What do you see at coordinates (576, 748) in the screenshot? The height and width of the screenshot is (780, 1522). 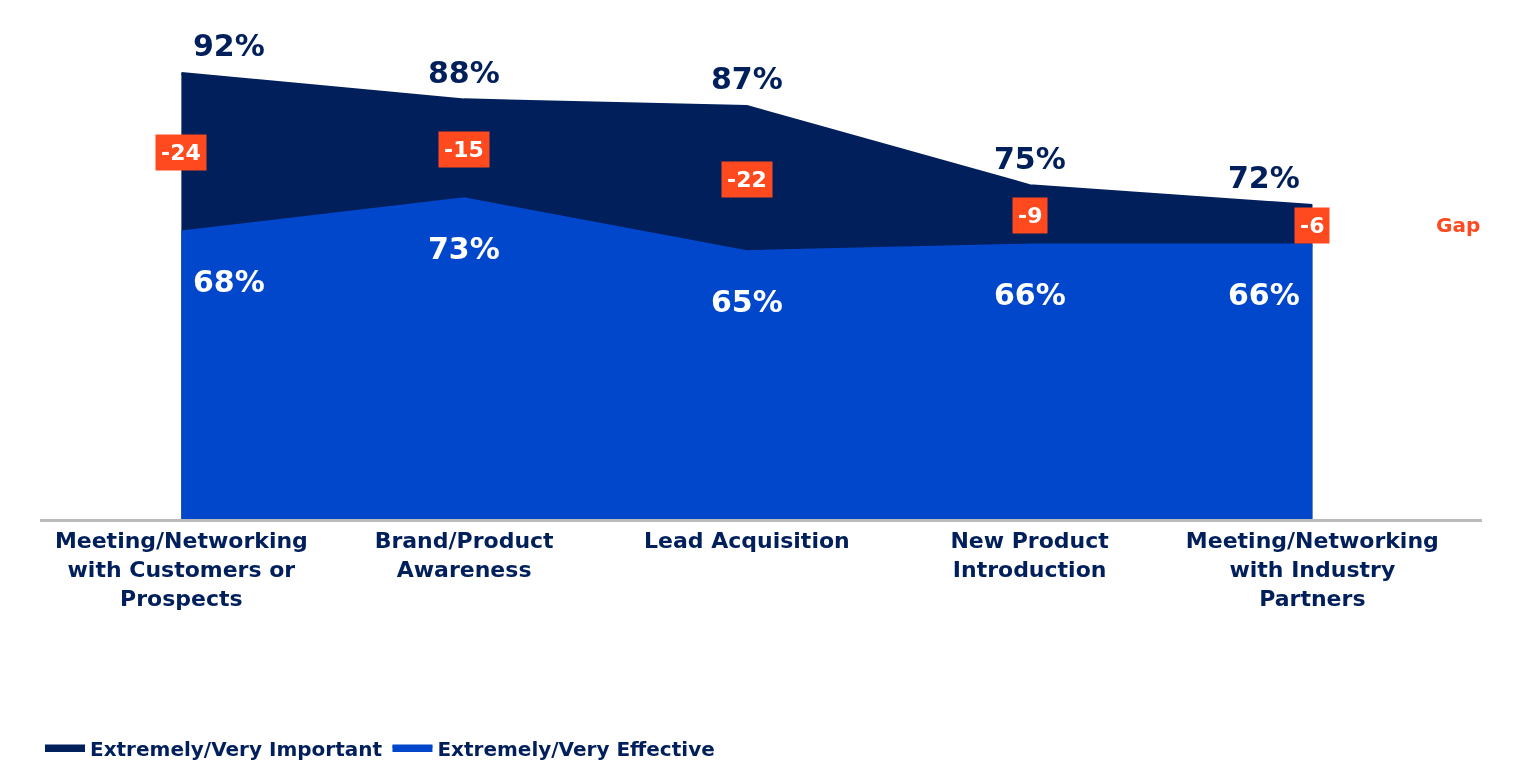 I see `legend-label: Extremely/Very Effective` at bounding box center [576, 748].